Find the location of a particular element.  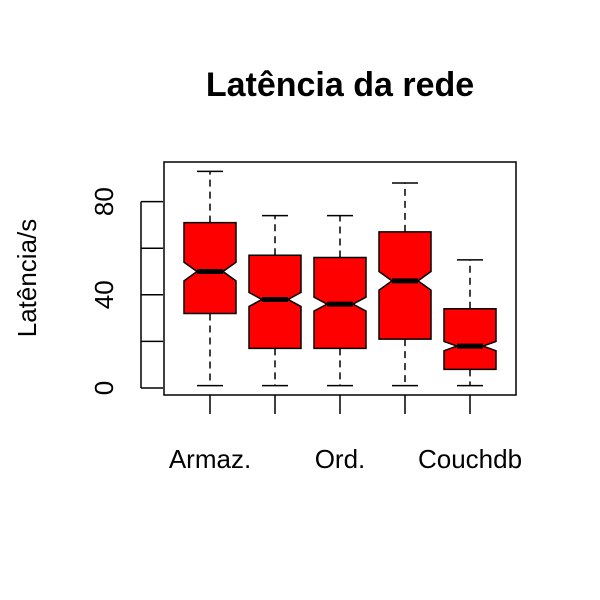

y-tick-label: 40 is located at coordinates (104, 294).